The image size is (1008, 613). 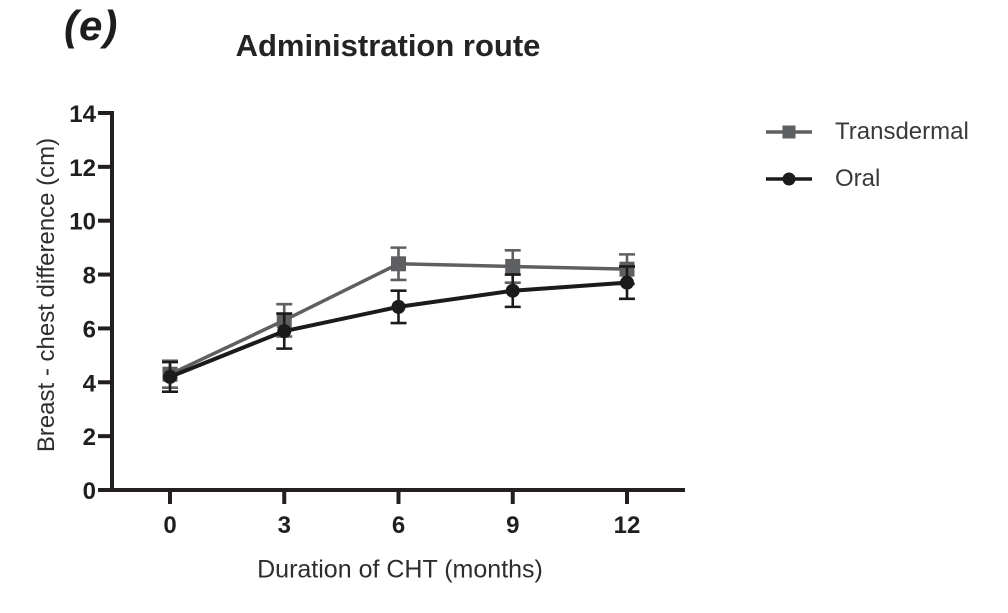 What do you see at coordinates (398, 329) in the screenshot?
I see `series-oral` at bounding box center [398, 329].